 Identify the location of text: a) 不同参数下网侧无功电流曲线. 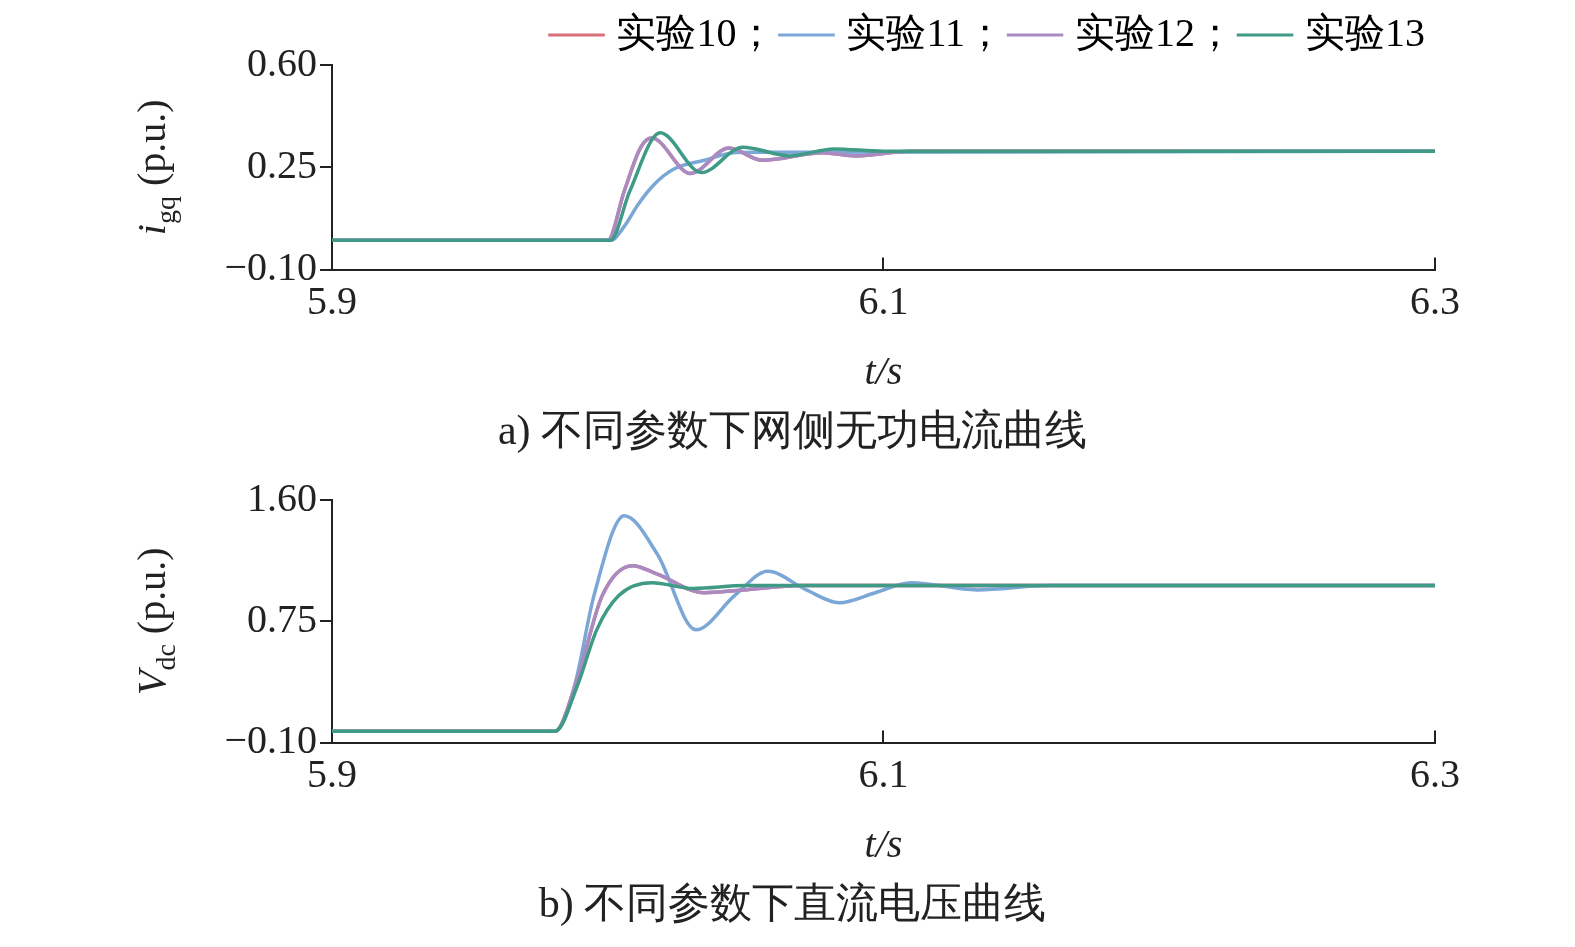
(792, 430).